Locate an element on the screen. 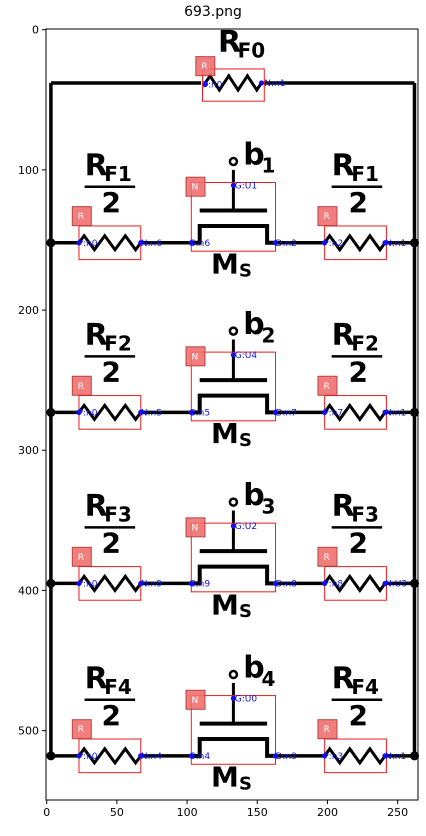 The height and width of the screenshot is (836, 426). rf0-pin-right-label: N:n1 is located at coordinates (274, 84).